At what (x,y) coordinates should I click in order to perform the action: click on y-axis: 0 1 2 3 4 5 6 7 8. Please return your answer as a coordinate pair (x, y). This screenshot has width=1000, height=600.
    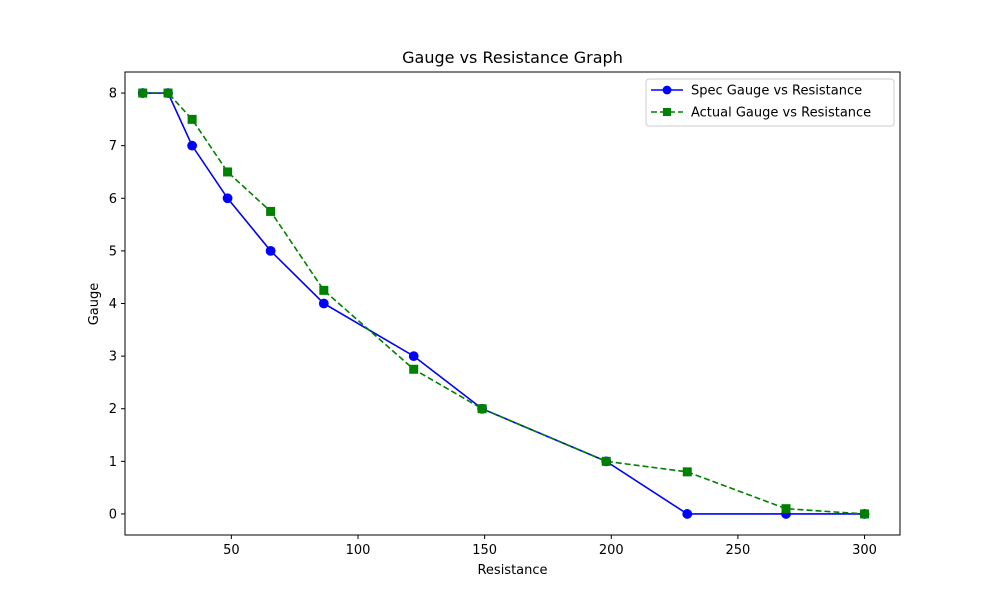
    Looking at the image, I should click on (117, 304).